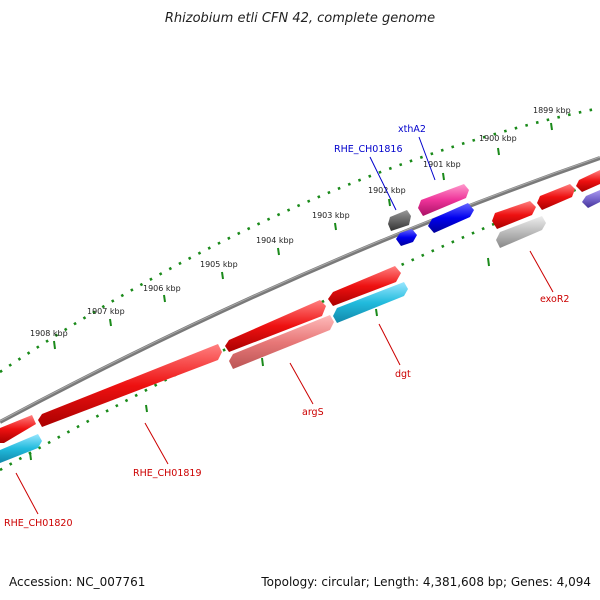  Describe the element at coordinates (331, 215) in the screenshot. I see `ruler-tick-label: 1903 kbp` at that location.